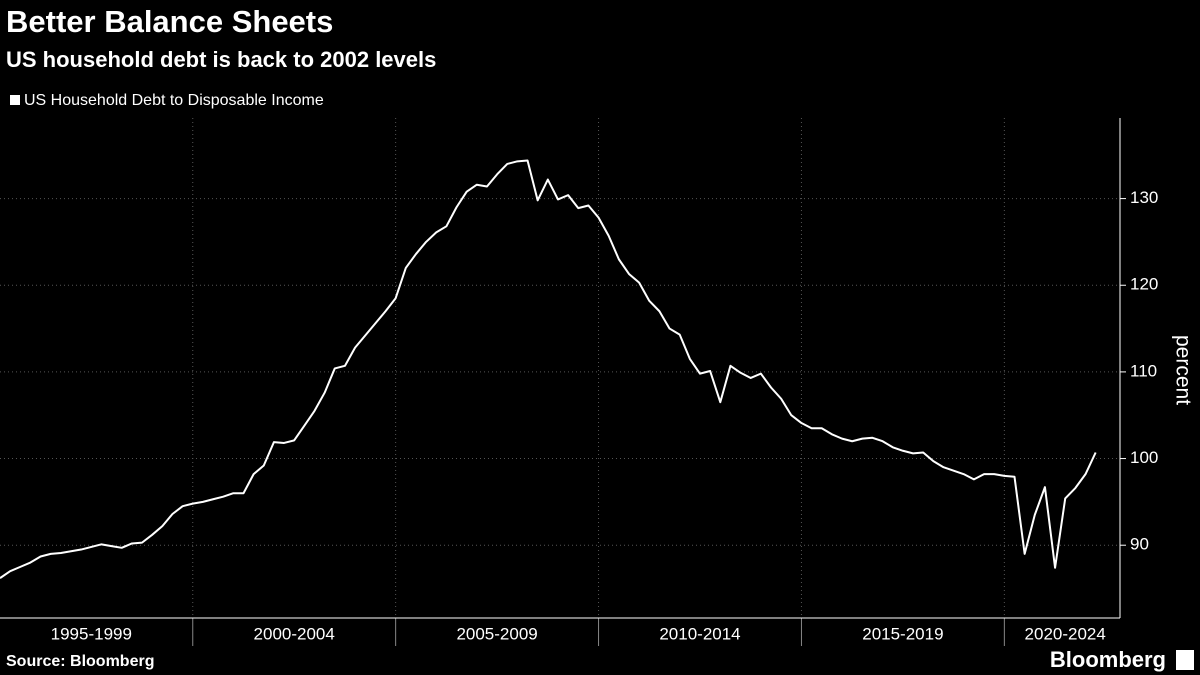 The image size is (1200, 675). Describe the element at coordinates (221, 59) in the screenshot. I see `chart-subtitle: US household debt is back to 2002 levels` at that location.